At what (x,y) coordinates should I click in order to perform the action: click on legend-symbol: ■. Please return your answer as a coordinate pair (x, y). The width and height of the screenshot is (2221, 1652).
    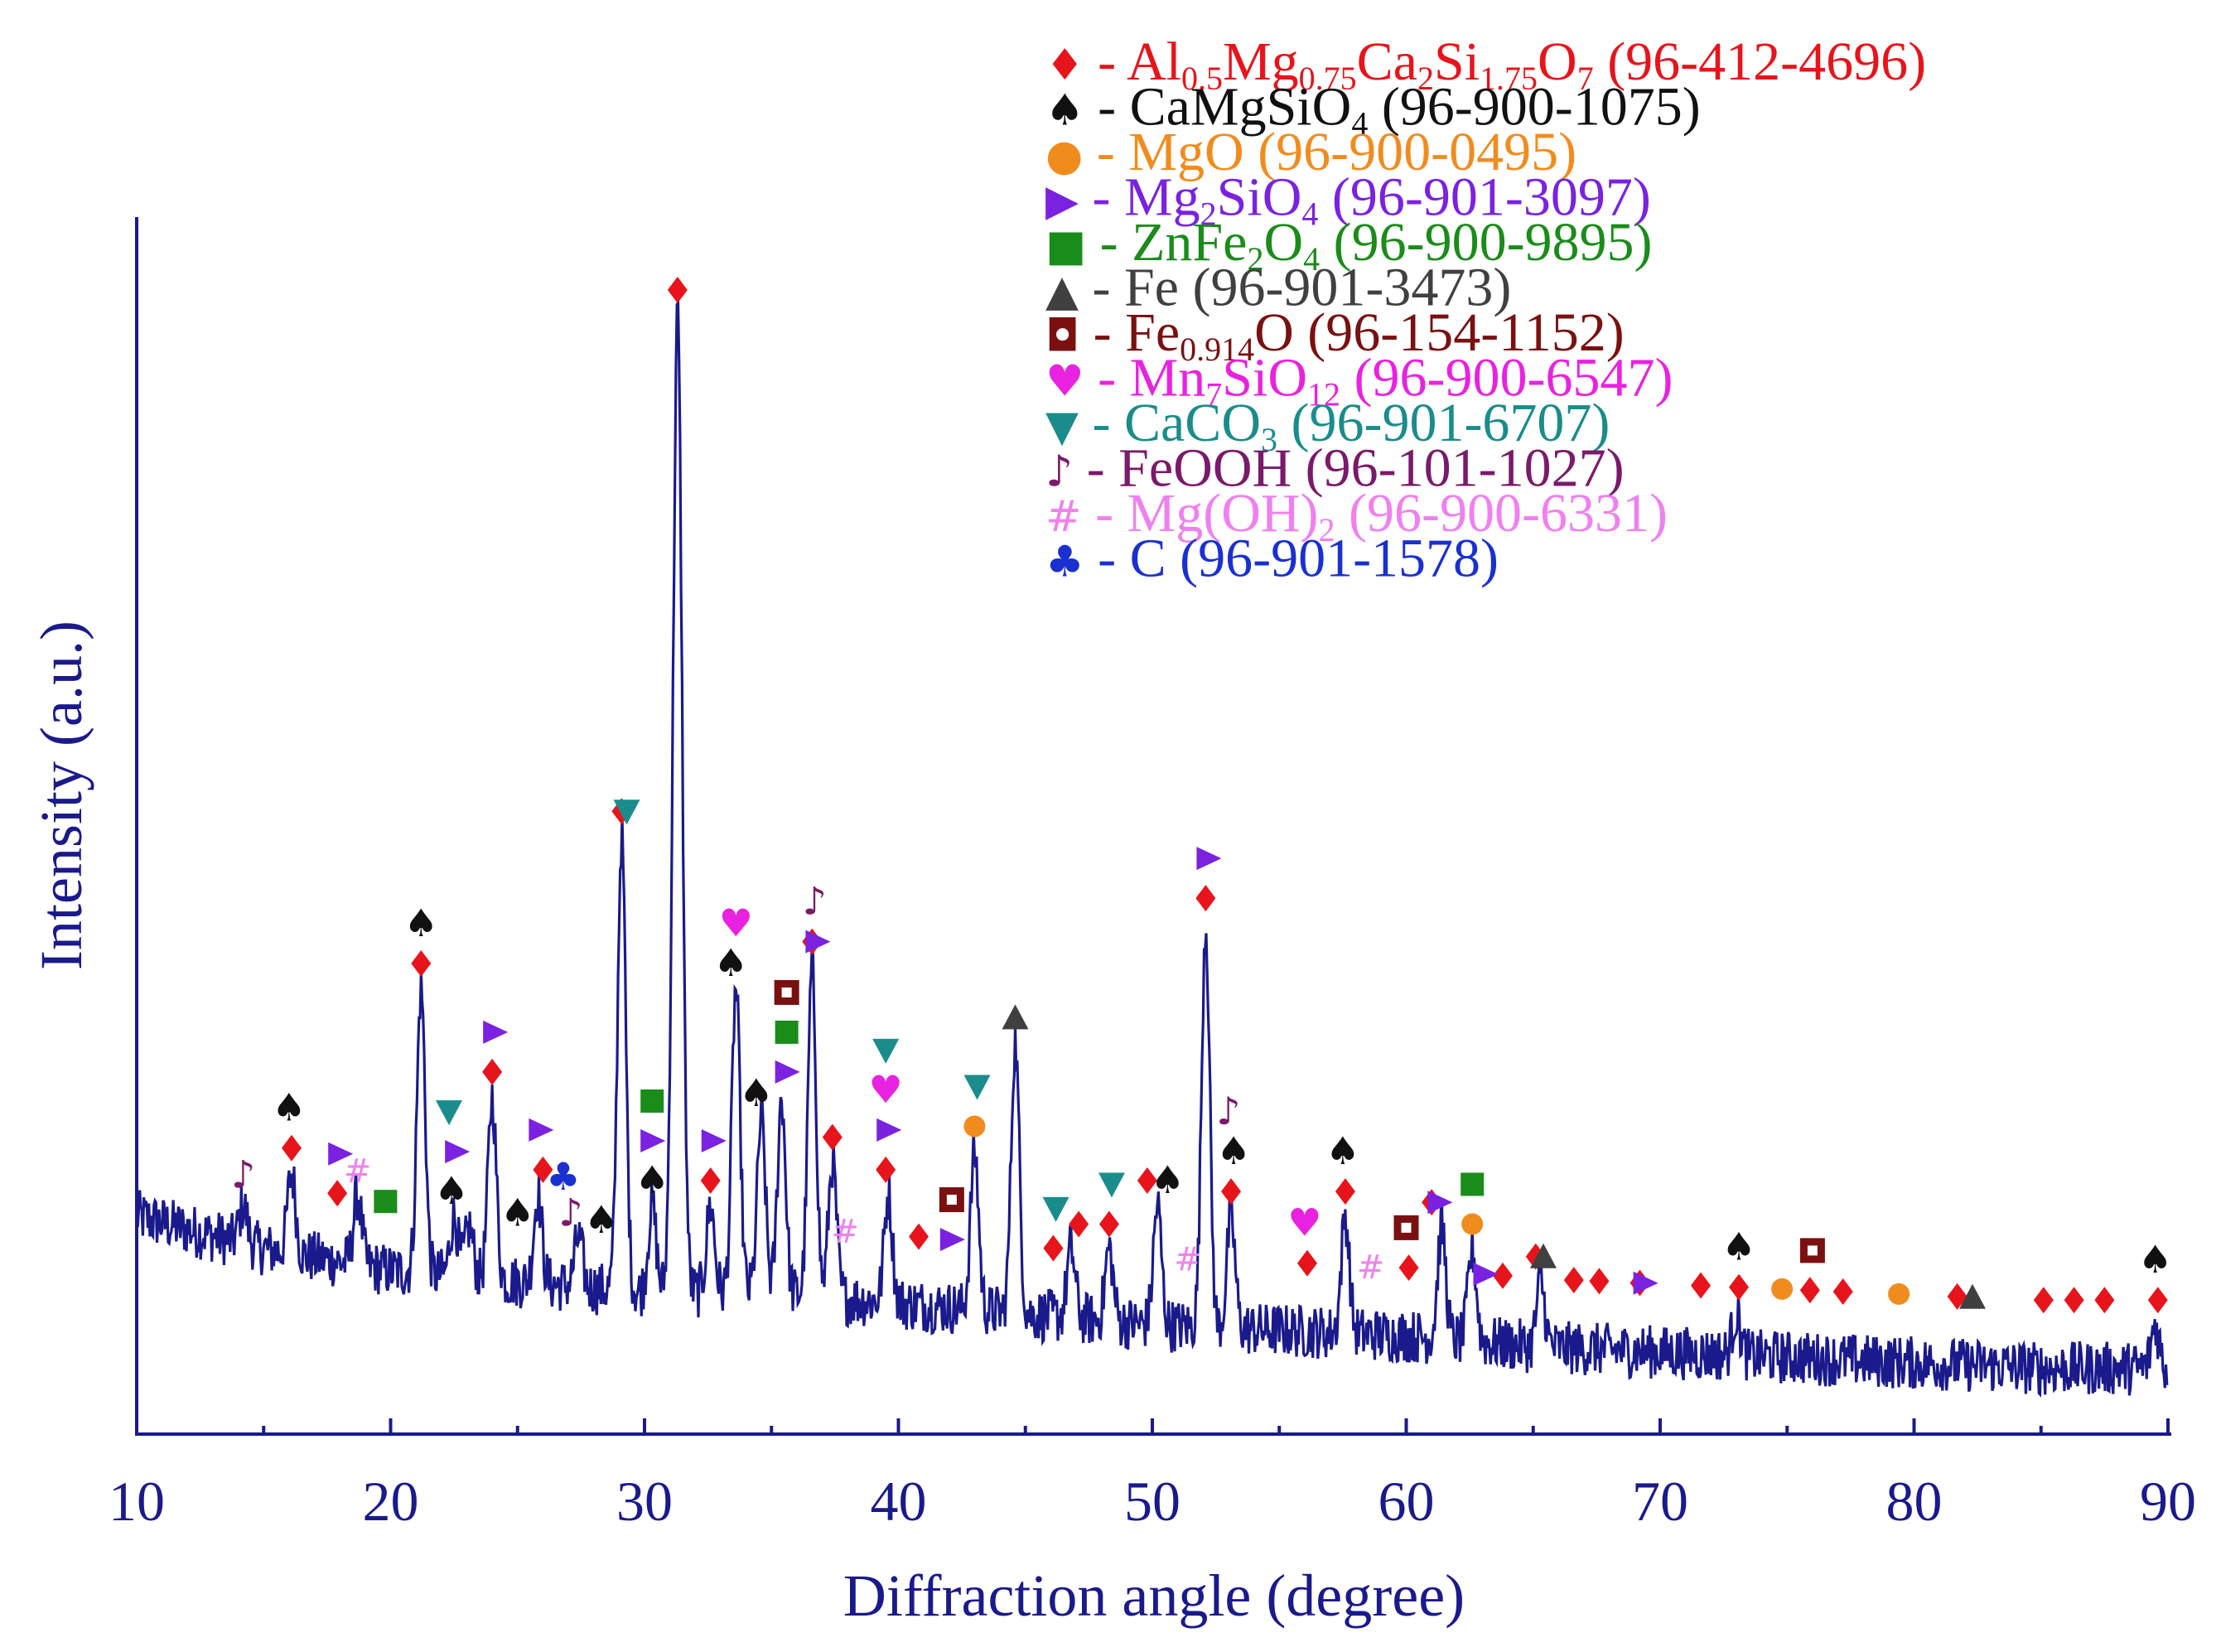
    Looking at the image, I should click on (1065, 246).